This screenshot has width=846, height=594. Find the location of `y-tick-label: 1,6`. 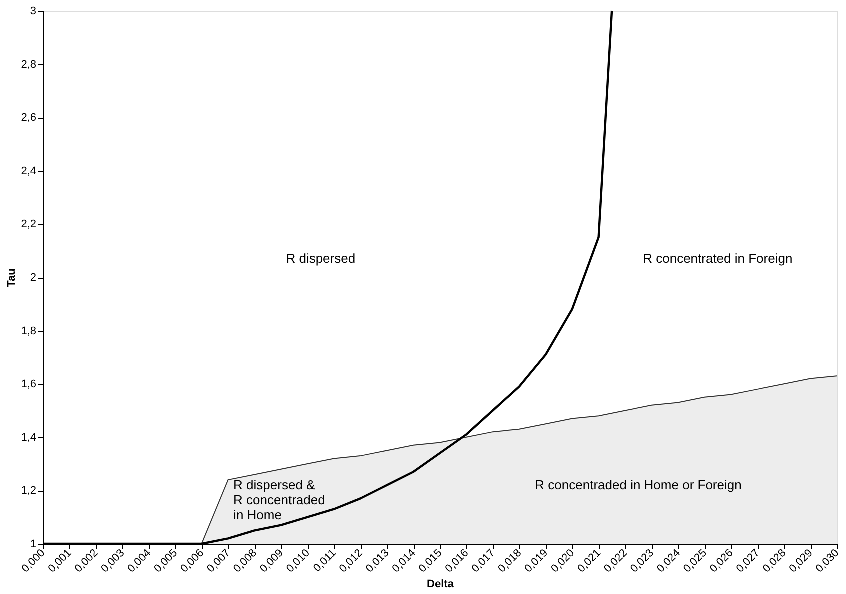

y-tick-label: 1,6 is located at coordinates (28, 384).